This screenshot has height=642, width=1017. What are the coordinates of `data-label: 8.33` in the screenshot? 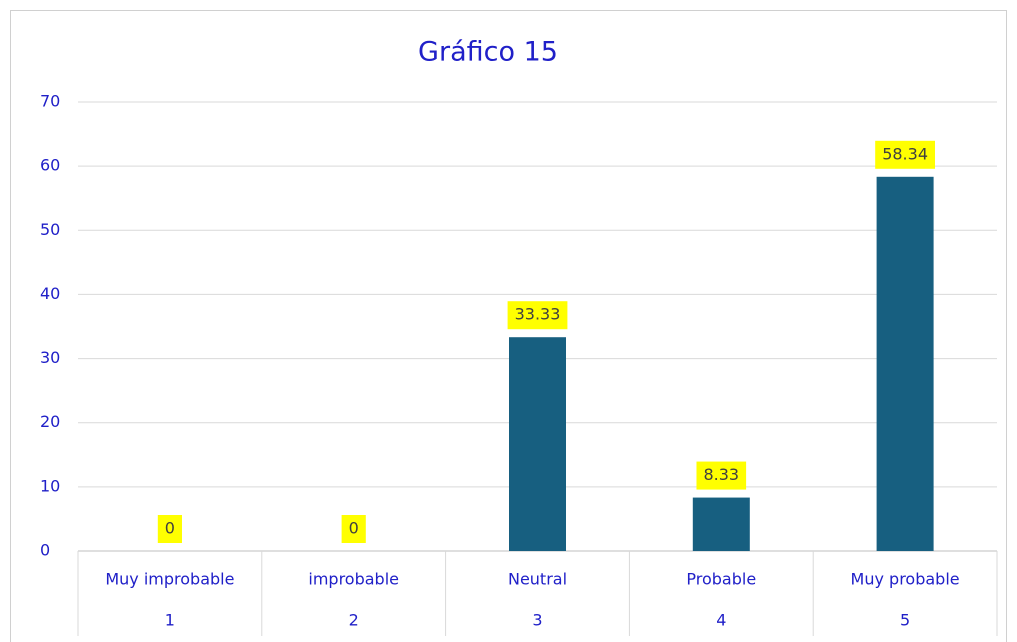 It's located at (721, 474).